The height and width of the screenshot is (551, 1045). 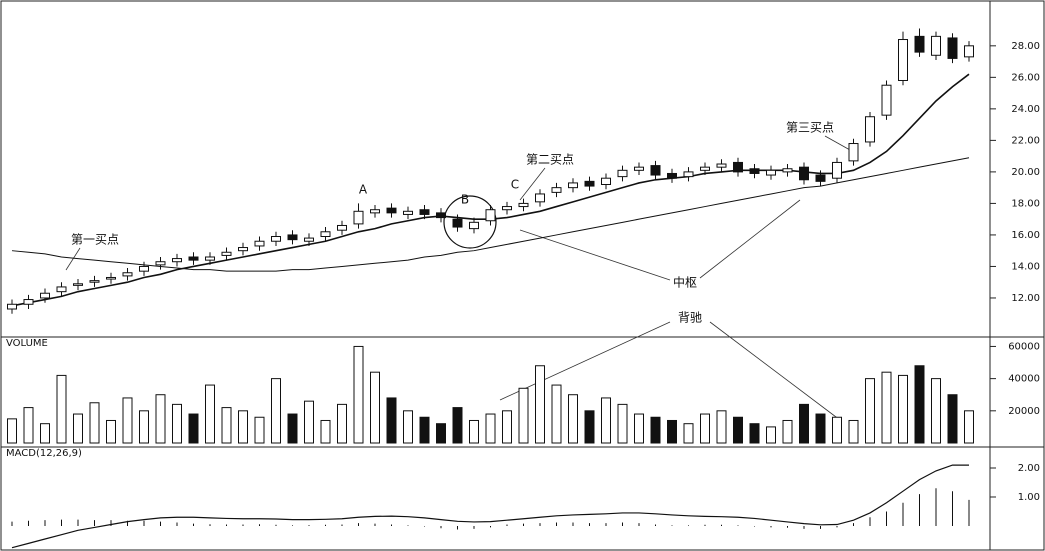 I want to click on annotation: 背驰, so click(x=690, y=318).